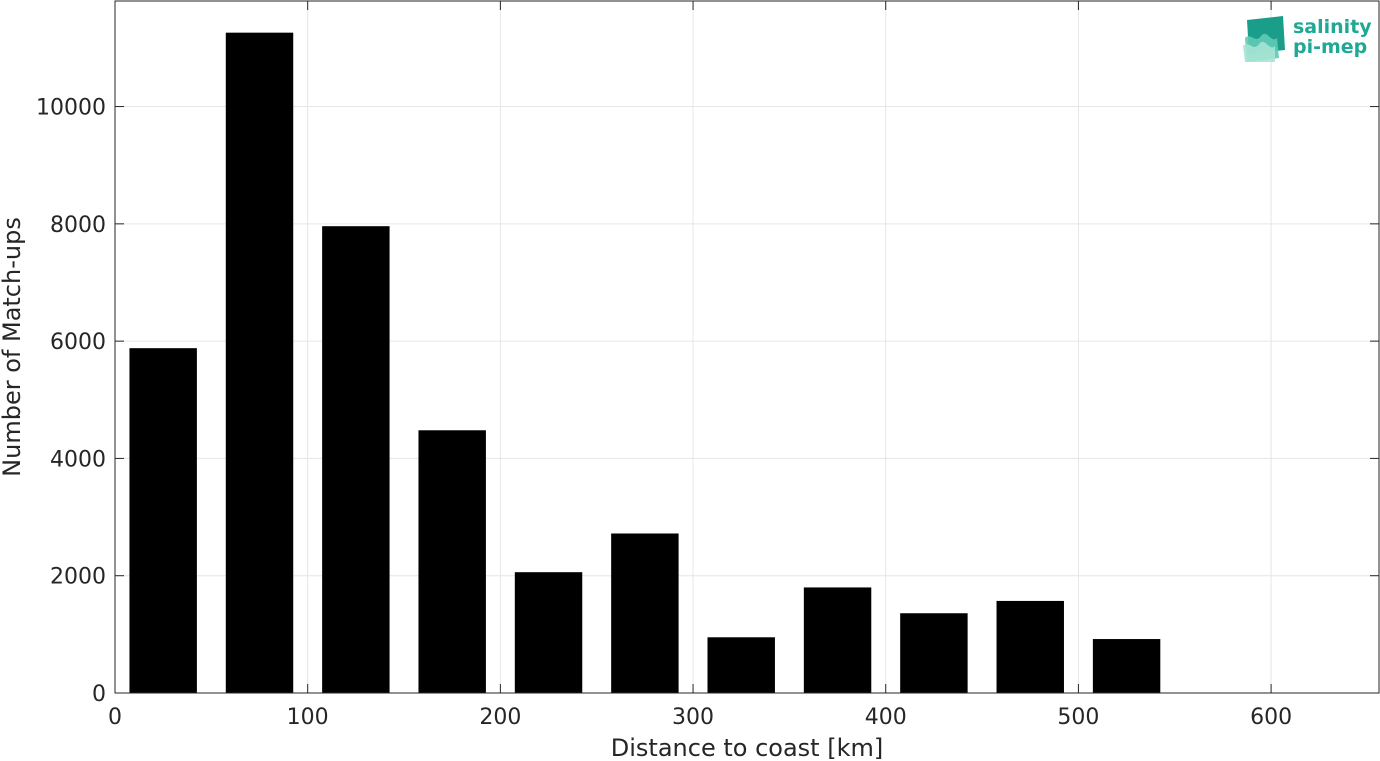 Image resolution: width=1380 pixels, height=761 pixels. What do you see at coordinates (13, 347) in the screenshot?
I see `y-axis-label: Number of Match-ups` at bounding box center [13, 347].